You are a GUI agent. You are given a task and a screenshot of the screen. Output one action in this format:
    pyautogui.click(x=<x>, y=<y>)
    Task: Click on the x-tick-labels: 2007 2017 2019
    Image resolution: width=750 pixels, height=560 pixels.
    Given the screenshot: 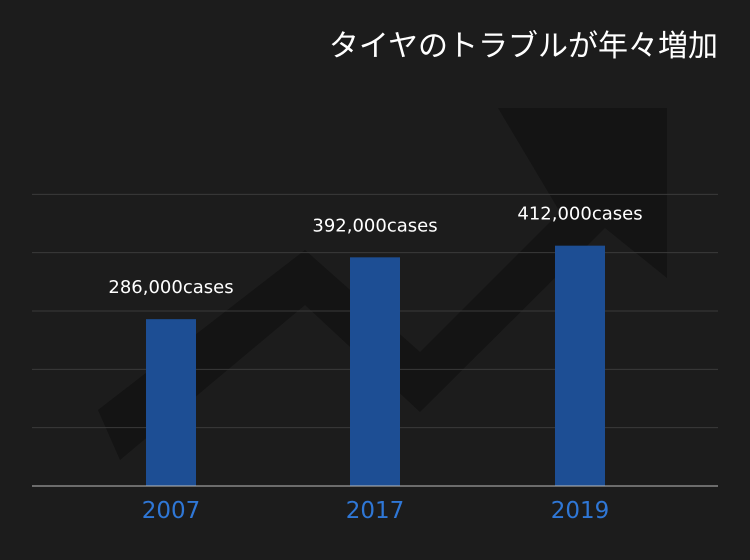 What is the action you would take?
    pyautogui.click(x=376, y=511)
    